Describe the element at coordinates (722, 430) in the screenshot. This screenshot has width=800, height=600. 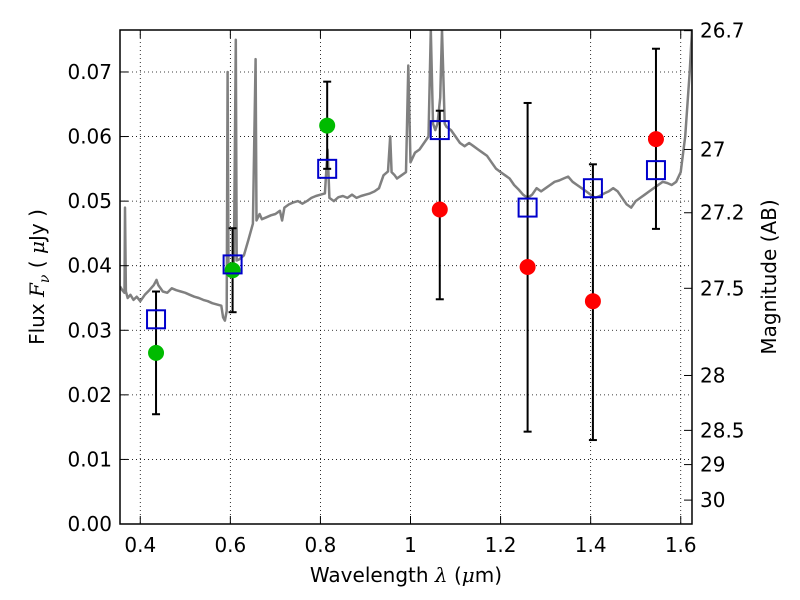
I see `y2-tick-label: 28.5` at that location.